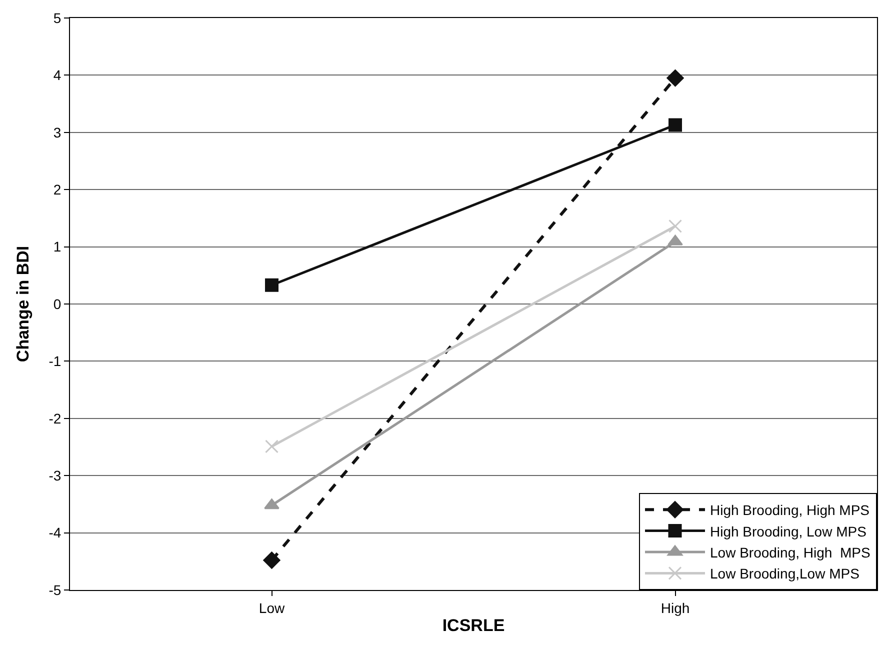 This screenshot has width=885, height=650. What do you see at coordinates (57, 132) in the screenshot?
I see `y-tick-label: 3` at bounding box center [57, 132].